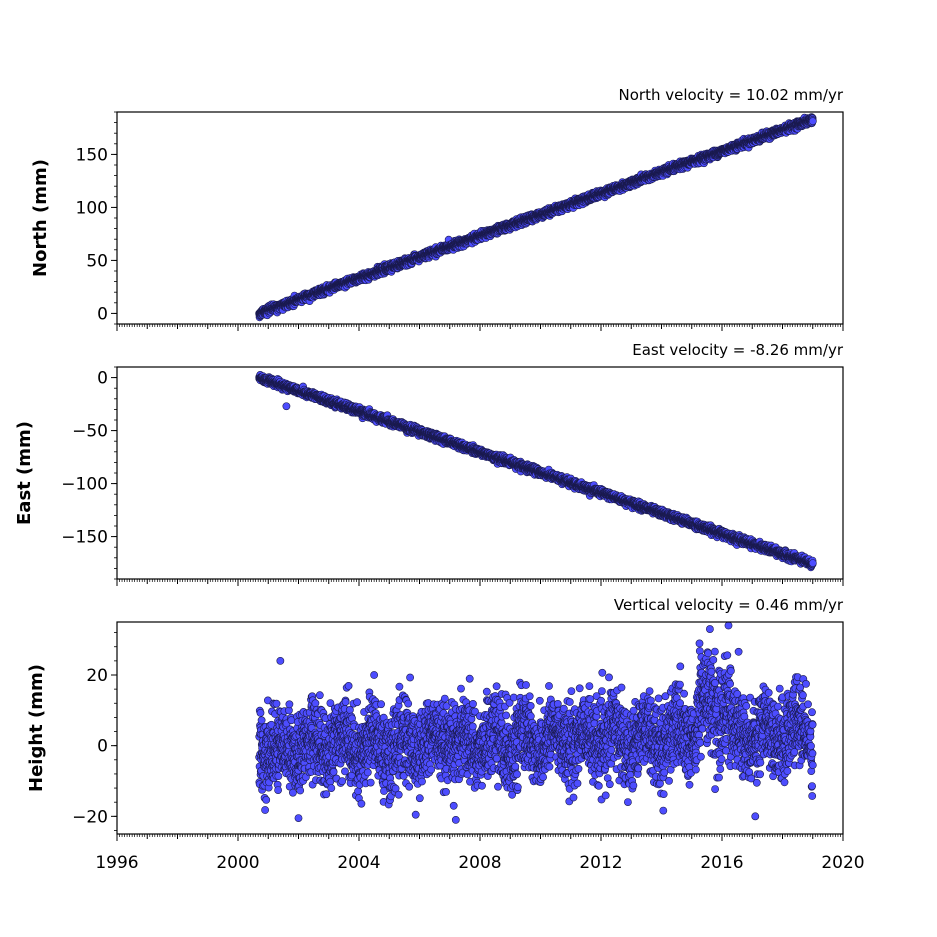 The width and height of the screenshot is (937, 937). I want to click on y-tick-label: 50, so click(97, 261).